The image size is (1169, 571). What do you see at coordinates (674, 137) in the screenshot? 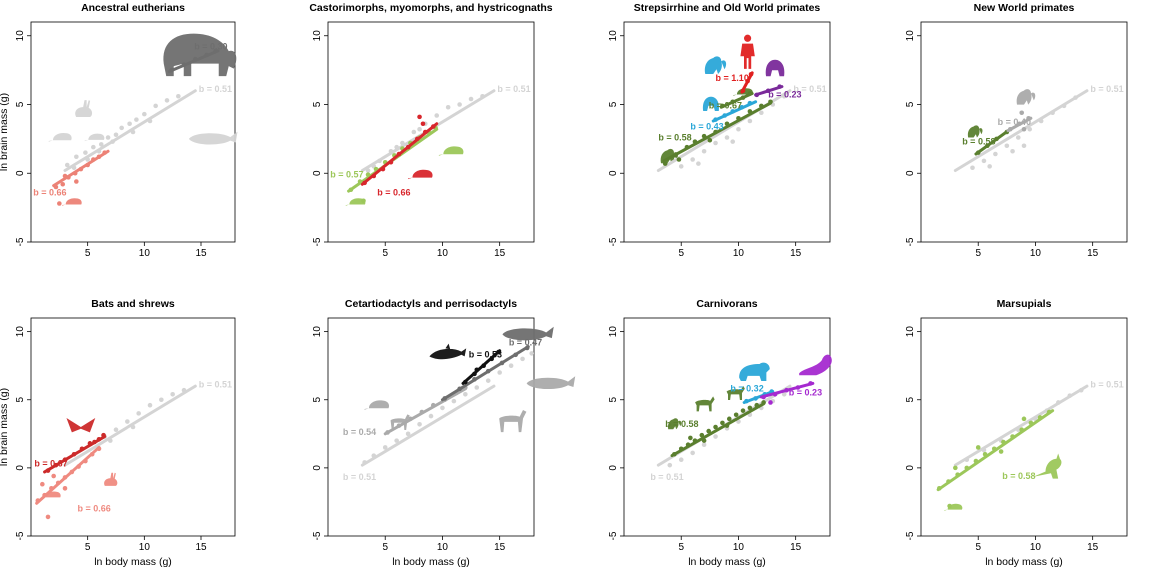
I see `slope-label: b = 0.58` at bounding box center [674, 137].